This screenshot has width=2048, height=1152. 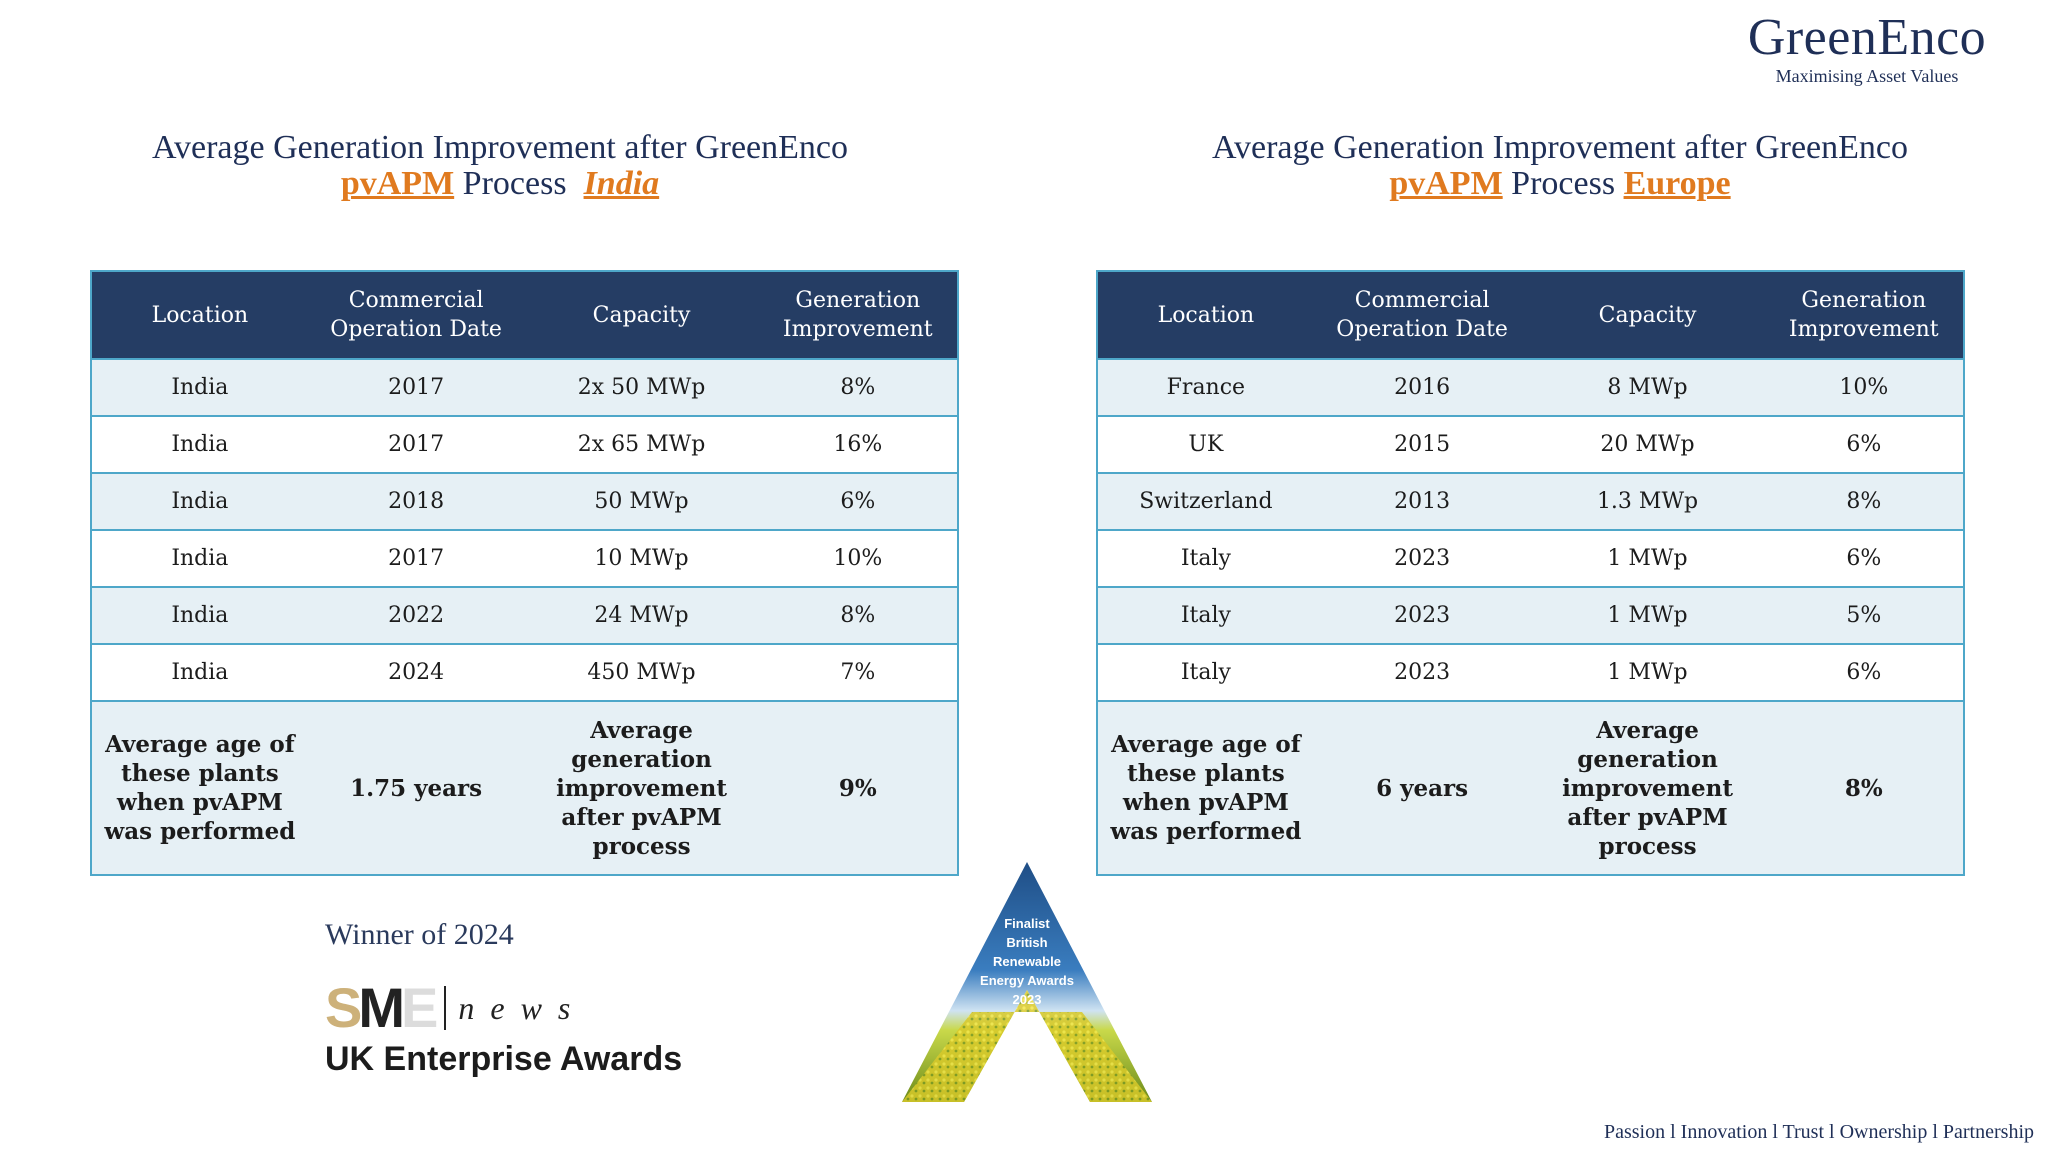 I want to click on europe-title-pvapm: pvAPM, so click(x=1446, y=183).